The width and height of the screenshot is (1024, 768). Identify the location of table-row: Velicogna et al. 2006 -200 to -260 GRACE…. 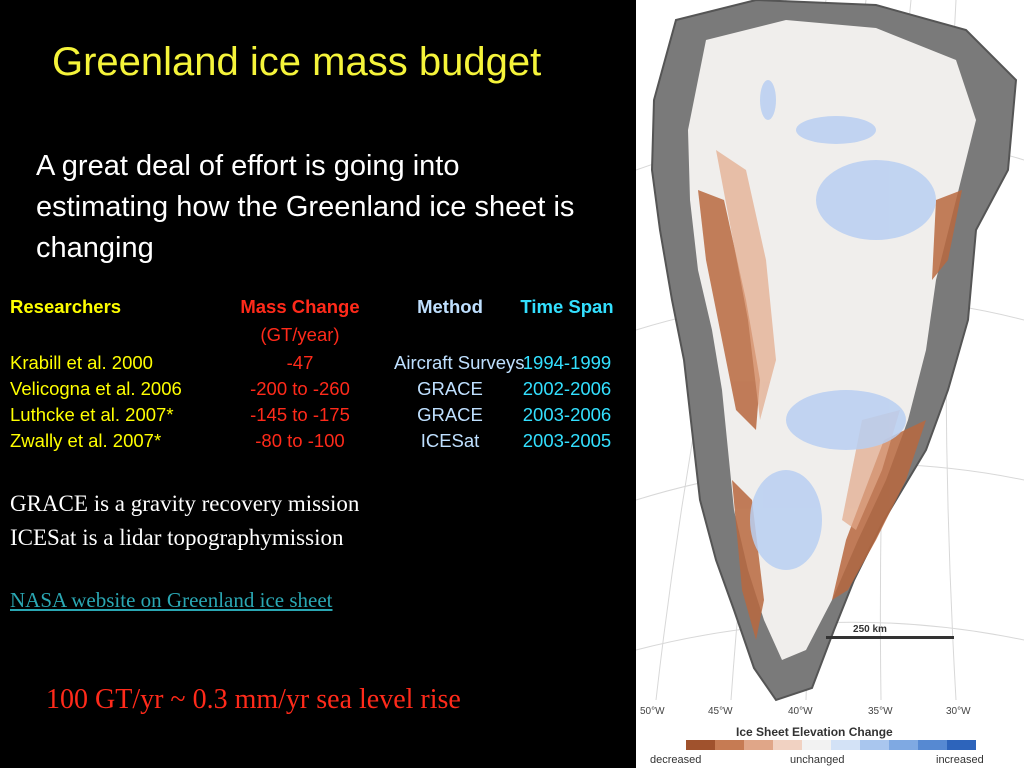
(325, 391).